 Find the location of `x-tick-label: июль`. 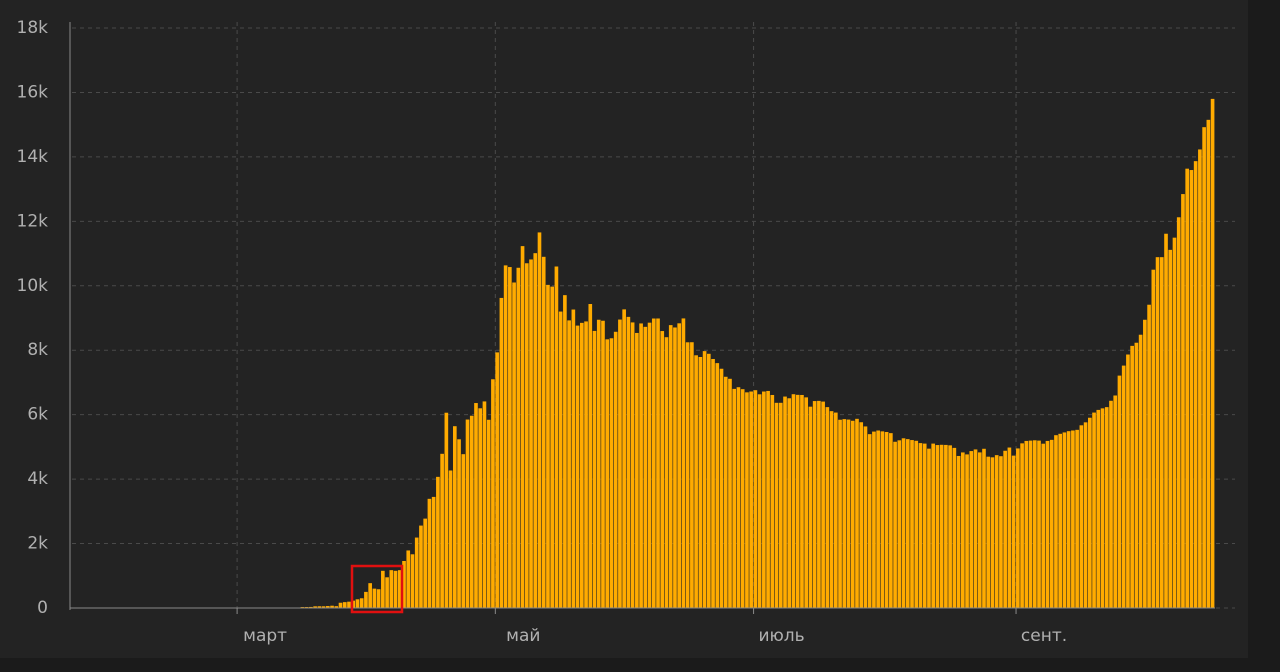

x-tick-label: июль is located at coordinates (781, 636).